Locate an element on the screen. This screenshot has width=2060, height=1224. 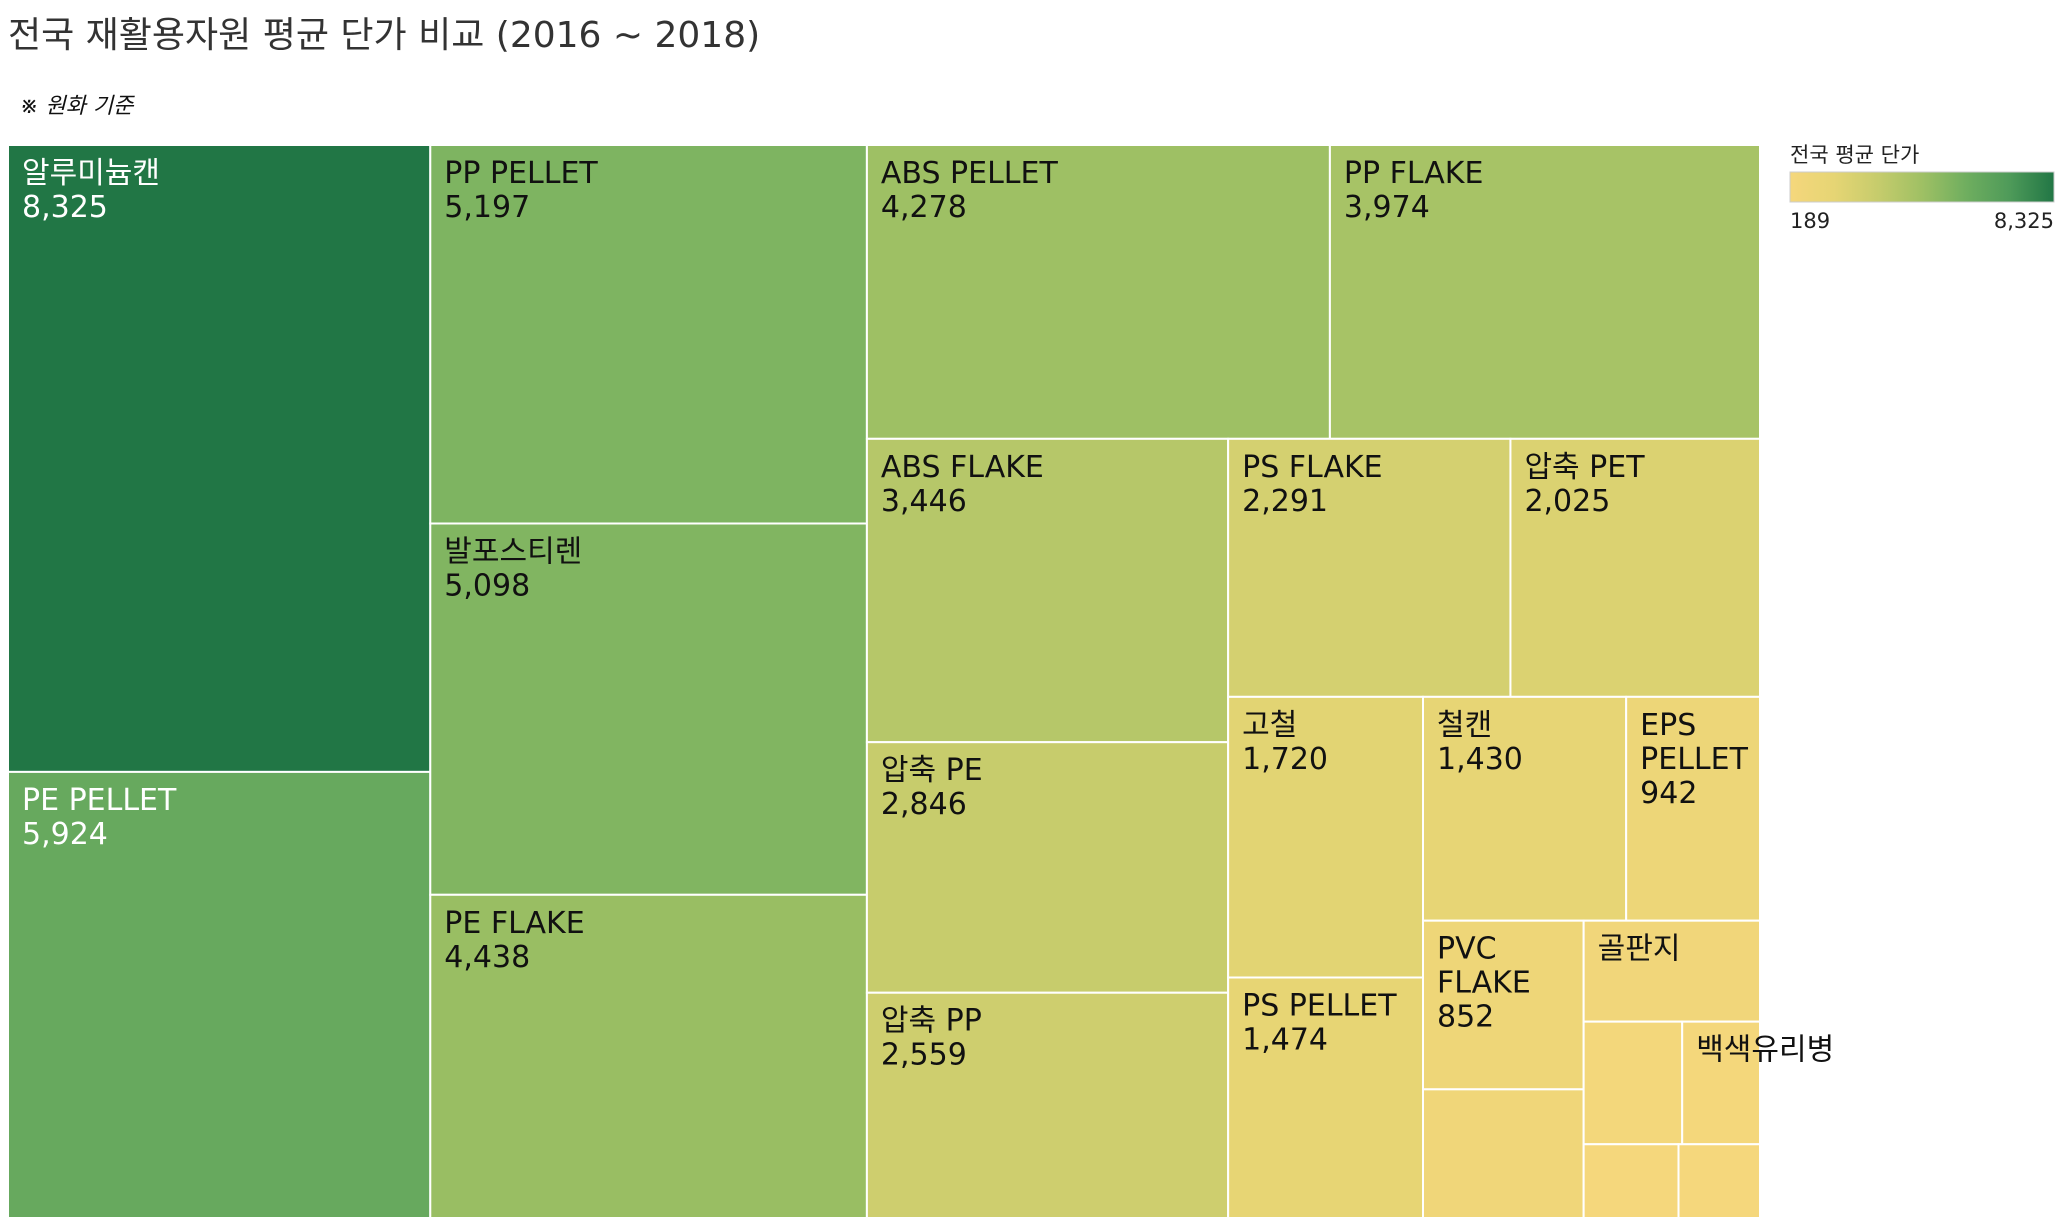
cell-value-label: 1,720 is located at coordinates (1285, 759).